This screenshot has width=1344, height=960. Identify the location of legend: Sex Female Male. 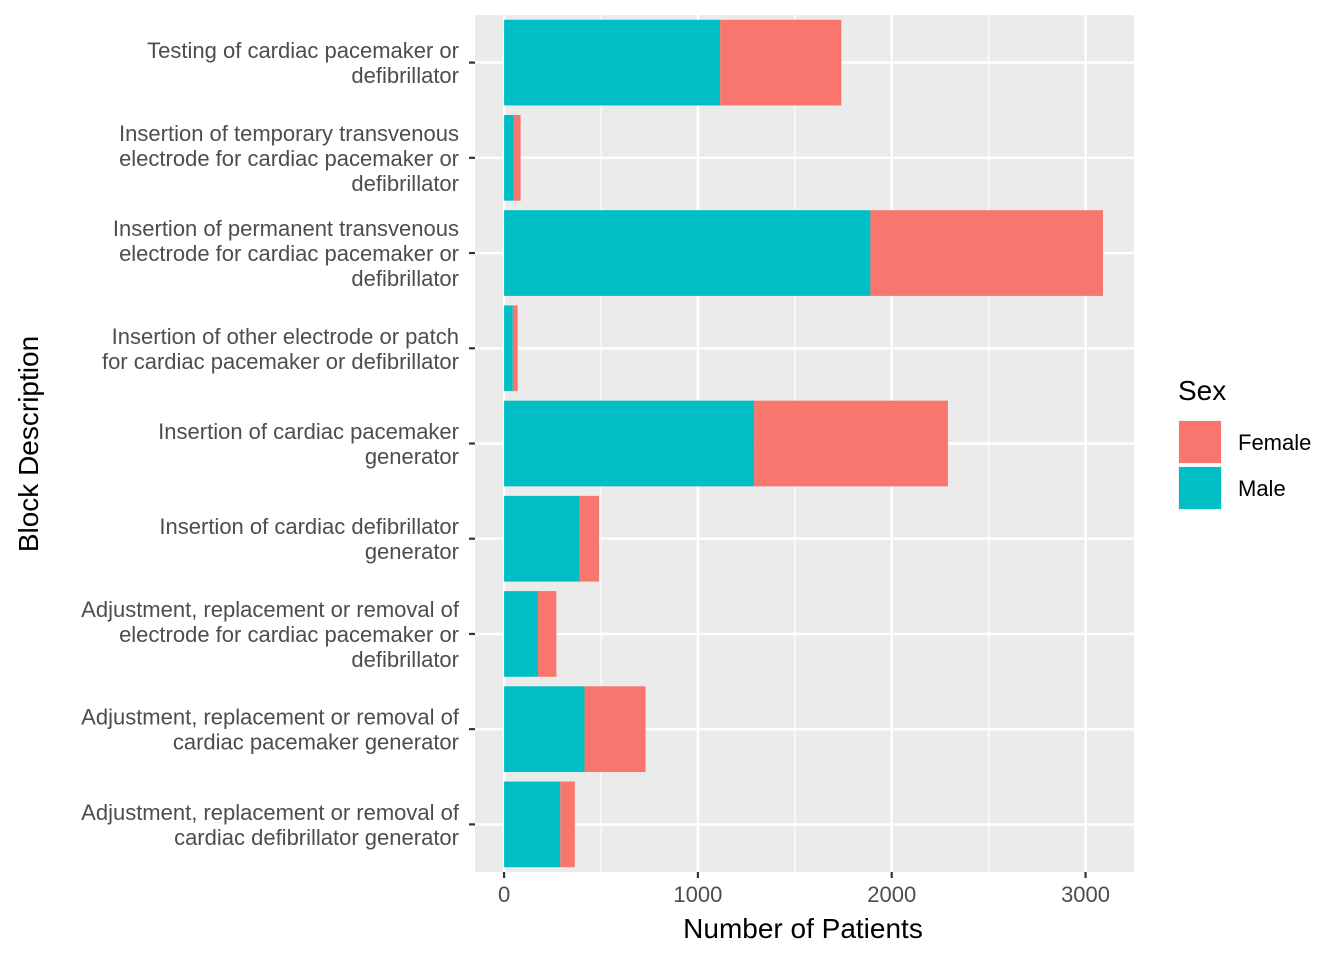
(1244, 442).